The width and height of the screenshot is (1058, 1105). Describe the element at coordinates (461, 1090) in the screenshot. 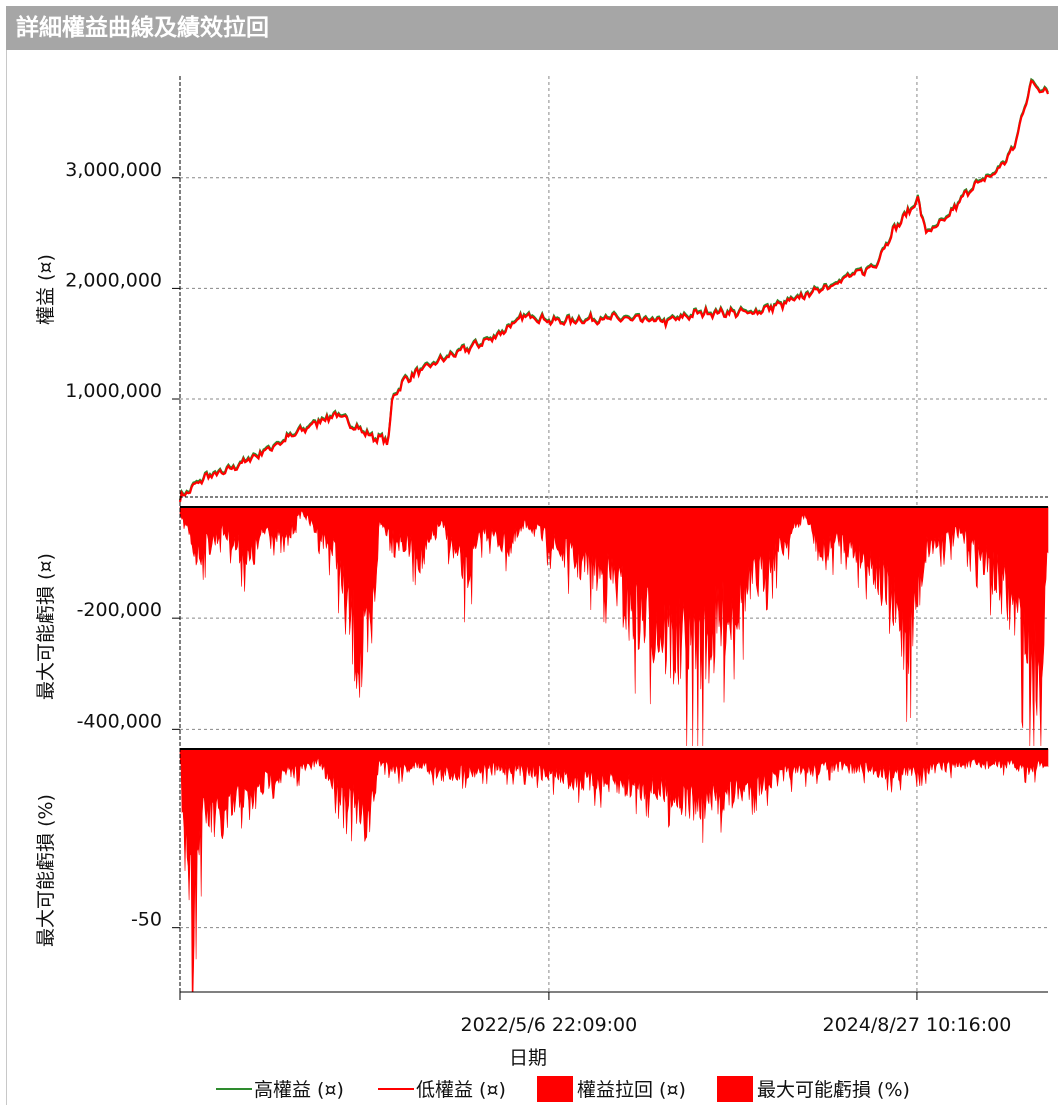

I see `legend-label: 低權益 (¤)` at that location.